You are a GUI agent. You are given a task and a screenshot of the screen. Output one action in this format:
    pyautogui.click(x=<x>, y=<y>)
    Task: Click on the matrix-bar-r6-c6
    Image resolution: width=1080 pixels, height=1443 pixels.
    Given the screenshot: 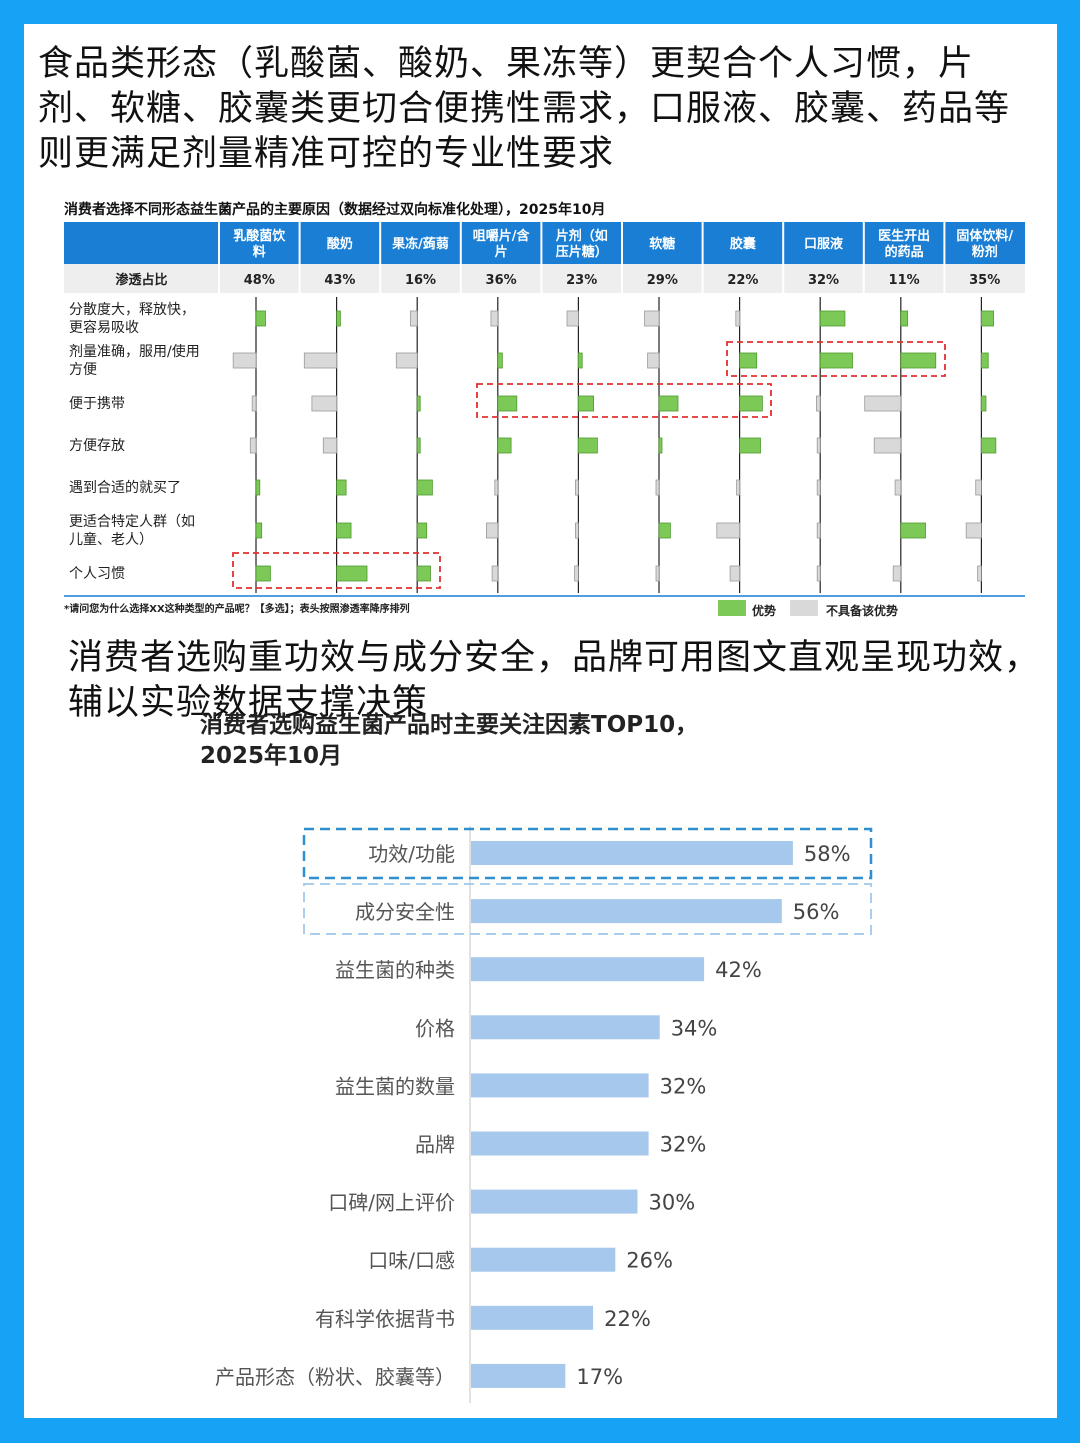 What is the action you would take?
    pyautogui.click(x=734, y=573)
    